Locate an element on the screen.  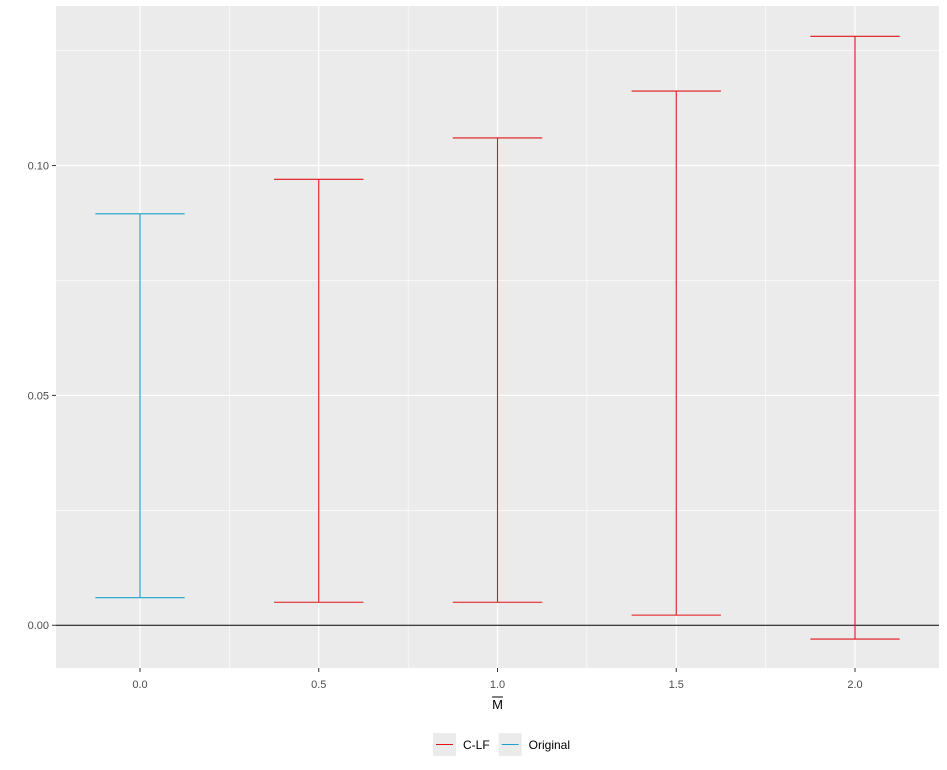
errorbar-original is located at coordinates (140, 406).